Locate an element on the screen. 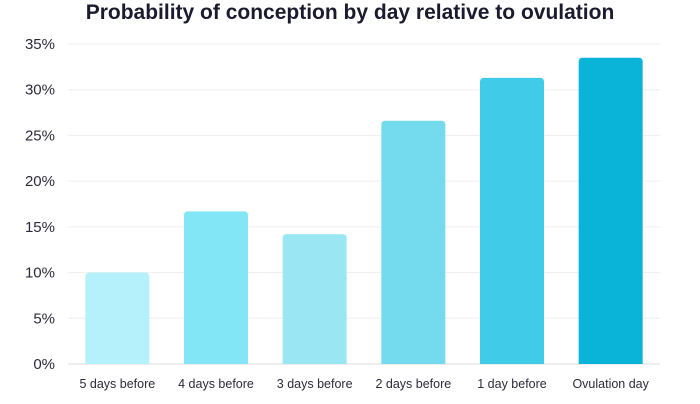 The width and height of the screenshot is (700, 404). bar-1-day-before is located at coordinates (512, 220).